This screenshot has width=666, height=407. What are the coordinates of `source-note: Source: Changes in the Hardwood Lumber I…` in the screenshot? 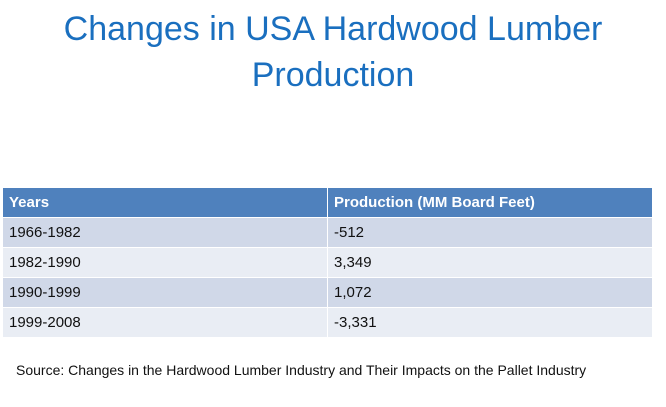 It's located at (301, 370).